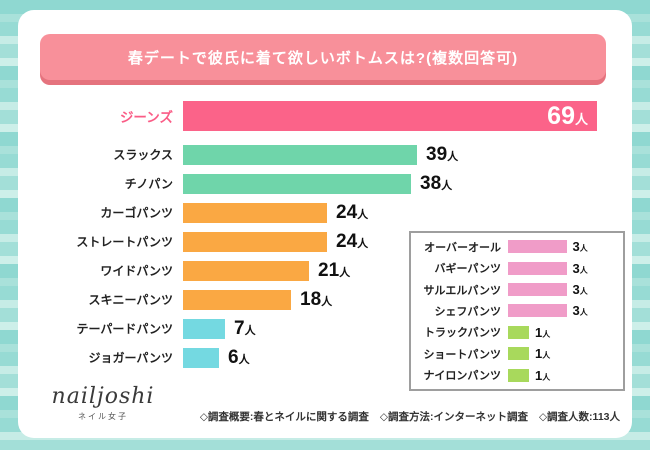 Image resolution: width=650 pixels, height=450 pixels. What do you see at coordinates (462, 290) in the screenshot?
I see `inset-bar-label: サルエルパンツ` at bounding box center [462, 290].